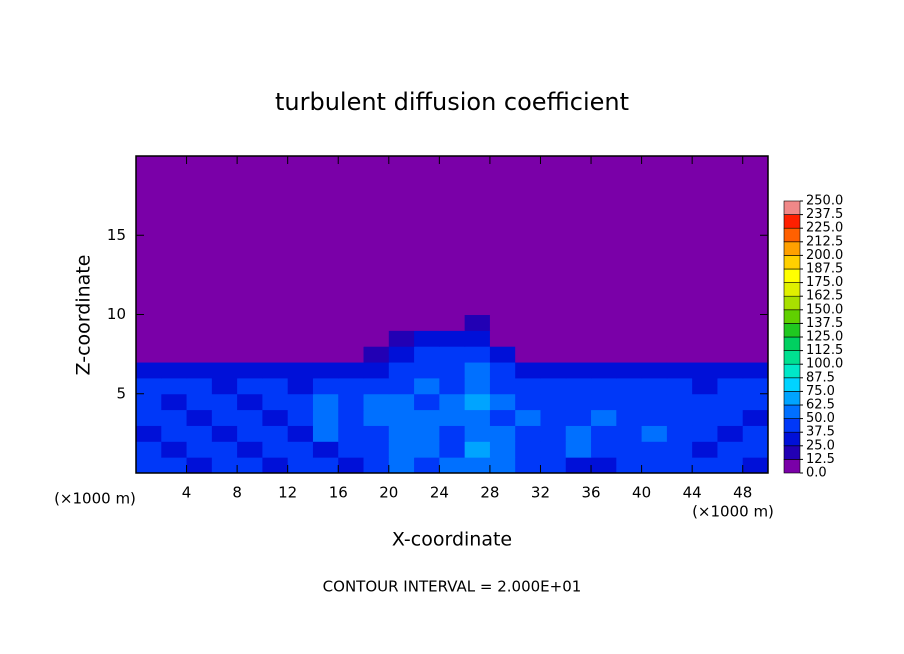  I want to click on x-unit: (×1000 m), so click(733, 512).